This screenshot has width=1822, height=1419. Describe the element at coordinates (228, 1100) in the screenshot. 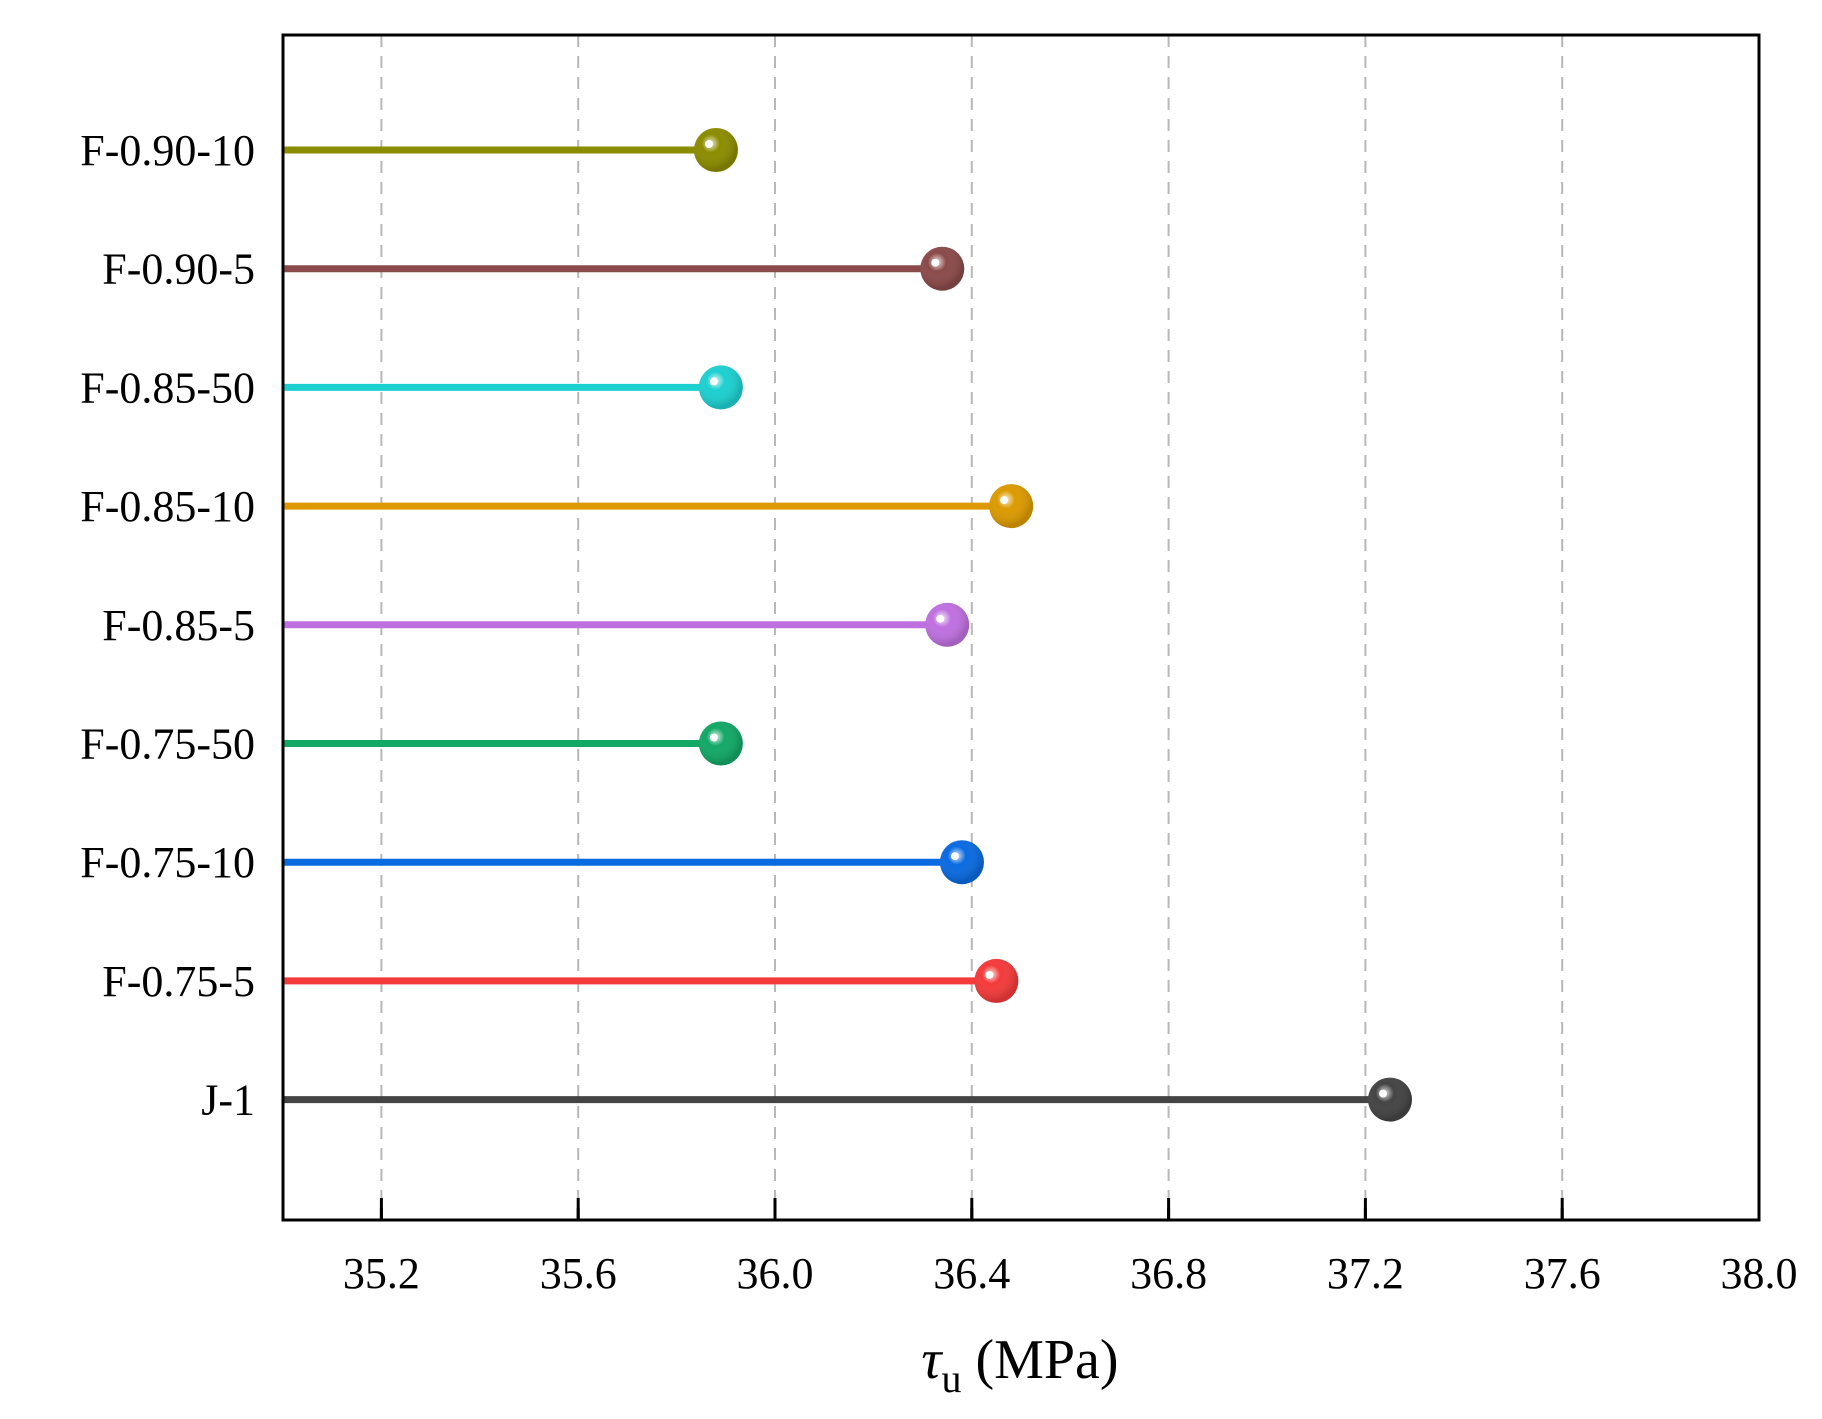

I see `category-label: J-1` at that location.